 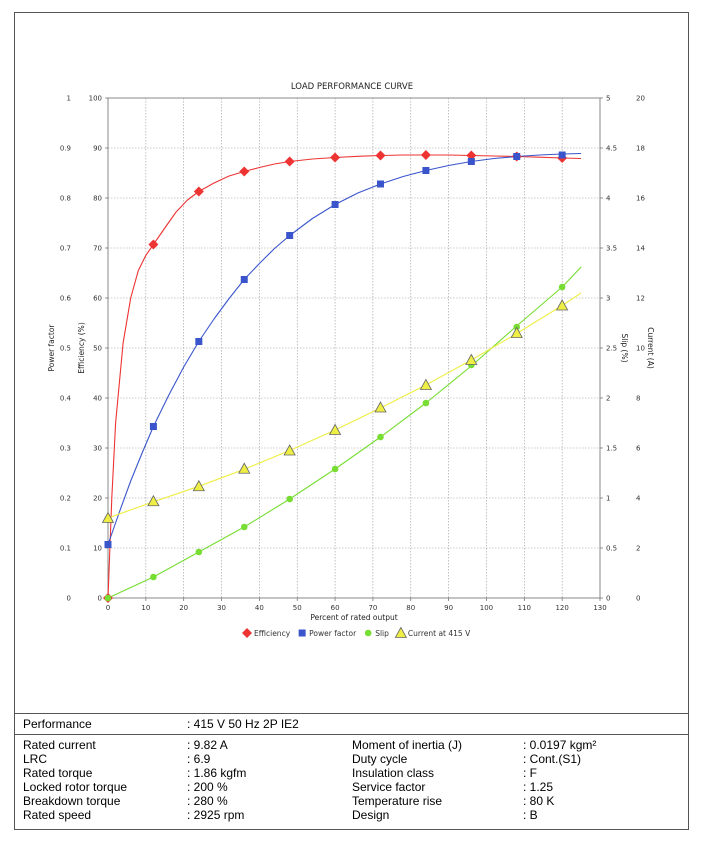 I want to click on x-tick-label: 30, so click(x=221, y=608).